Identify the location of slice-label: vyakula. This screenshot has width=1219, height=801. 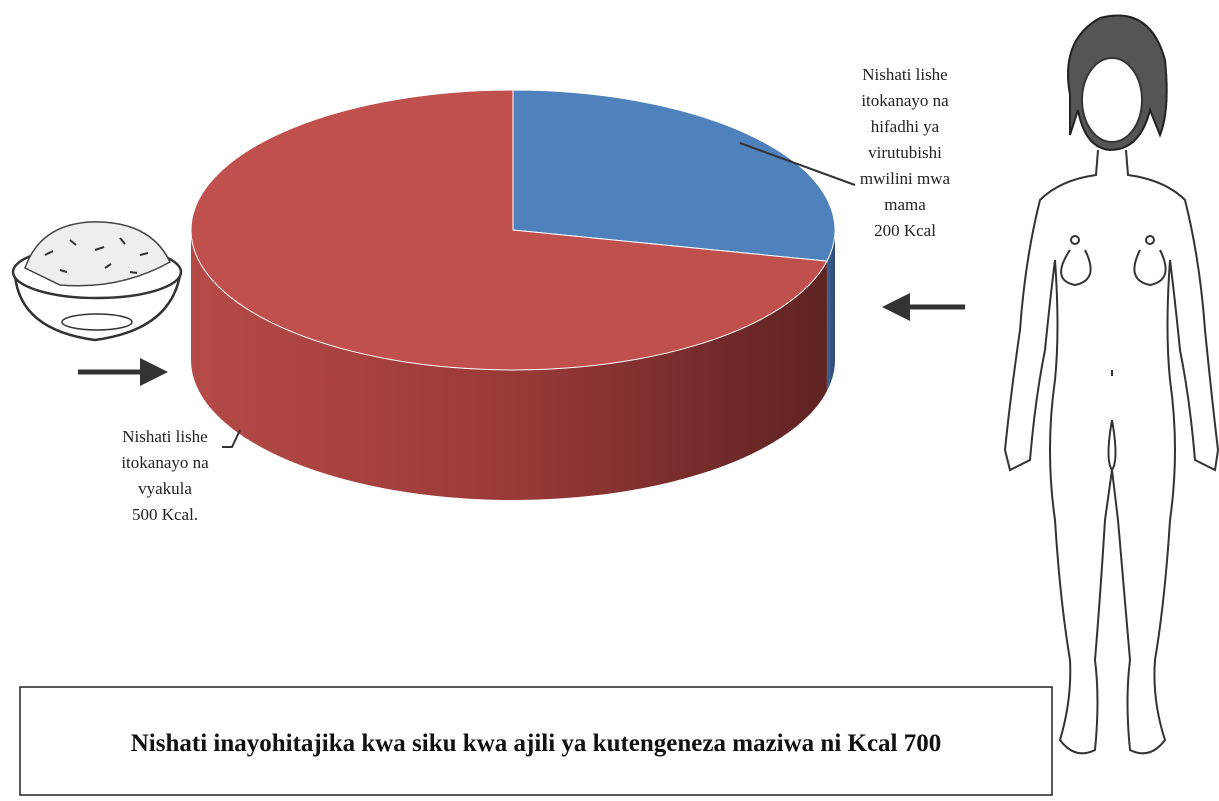
(165, 488).